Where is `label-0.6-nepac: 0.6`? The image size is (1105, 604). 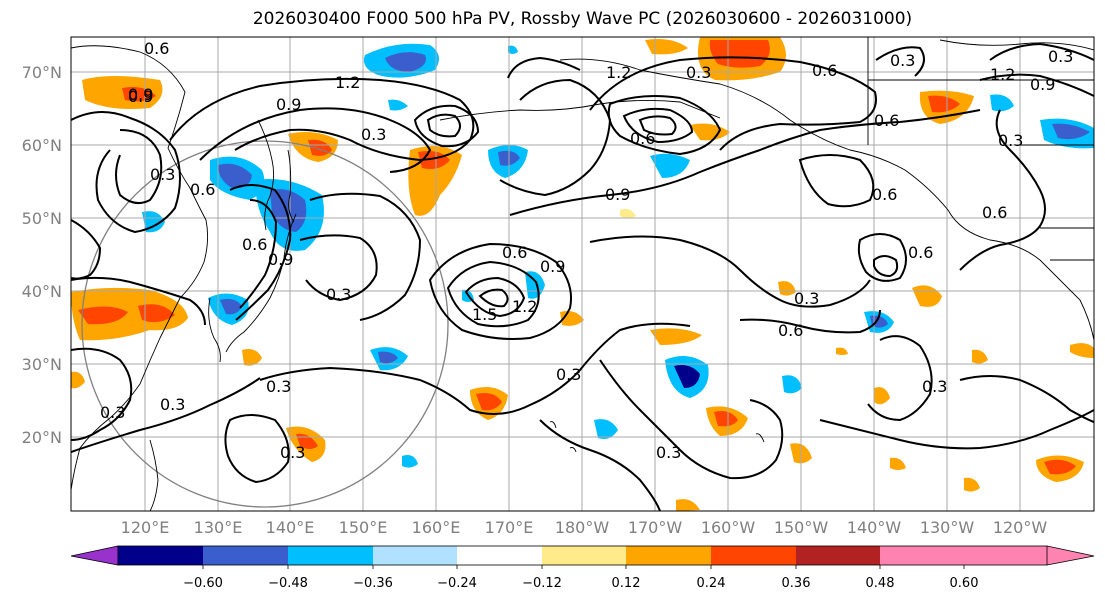
label-0.6-nepac: 0.6 is located at coordinates (920, 252).